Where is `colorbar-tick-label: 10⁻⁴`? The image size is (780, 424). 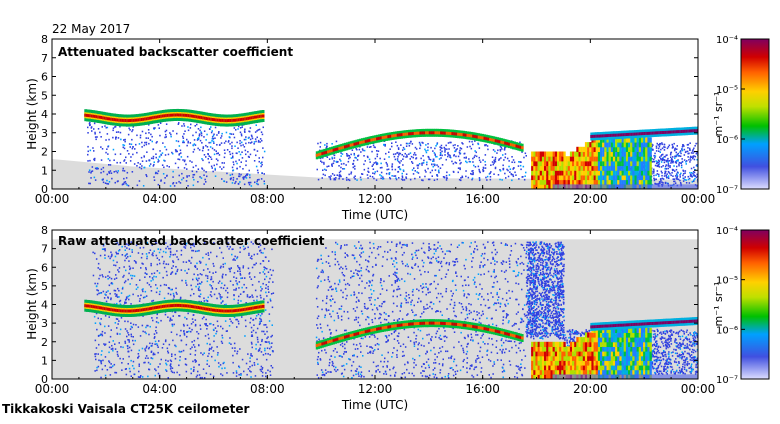
colorbar-tick-label: 10⁻⁴ is located at coordinates (727, 40).